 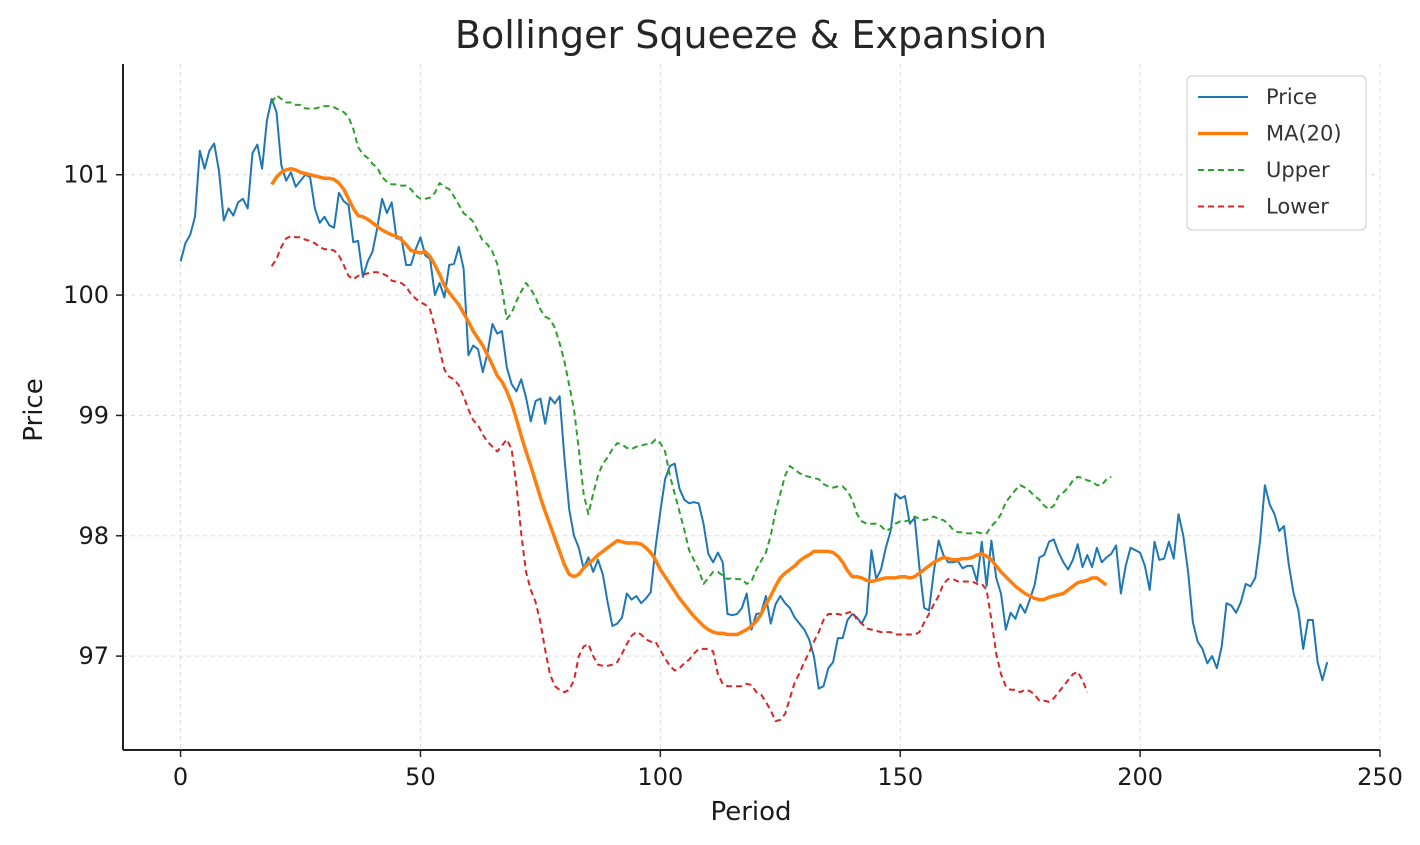 I want to click on y-axis-ticks: 97 98 99 100 101, so click(x=93, y=415).